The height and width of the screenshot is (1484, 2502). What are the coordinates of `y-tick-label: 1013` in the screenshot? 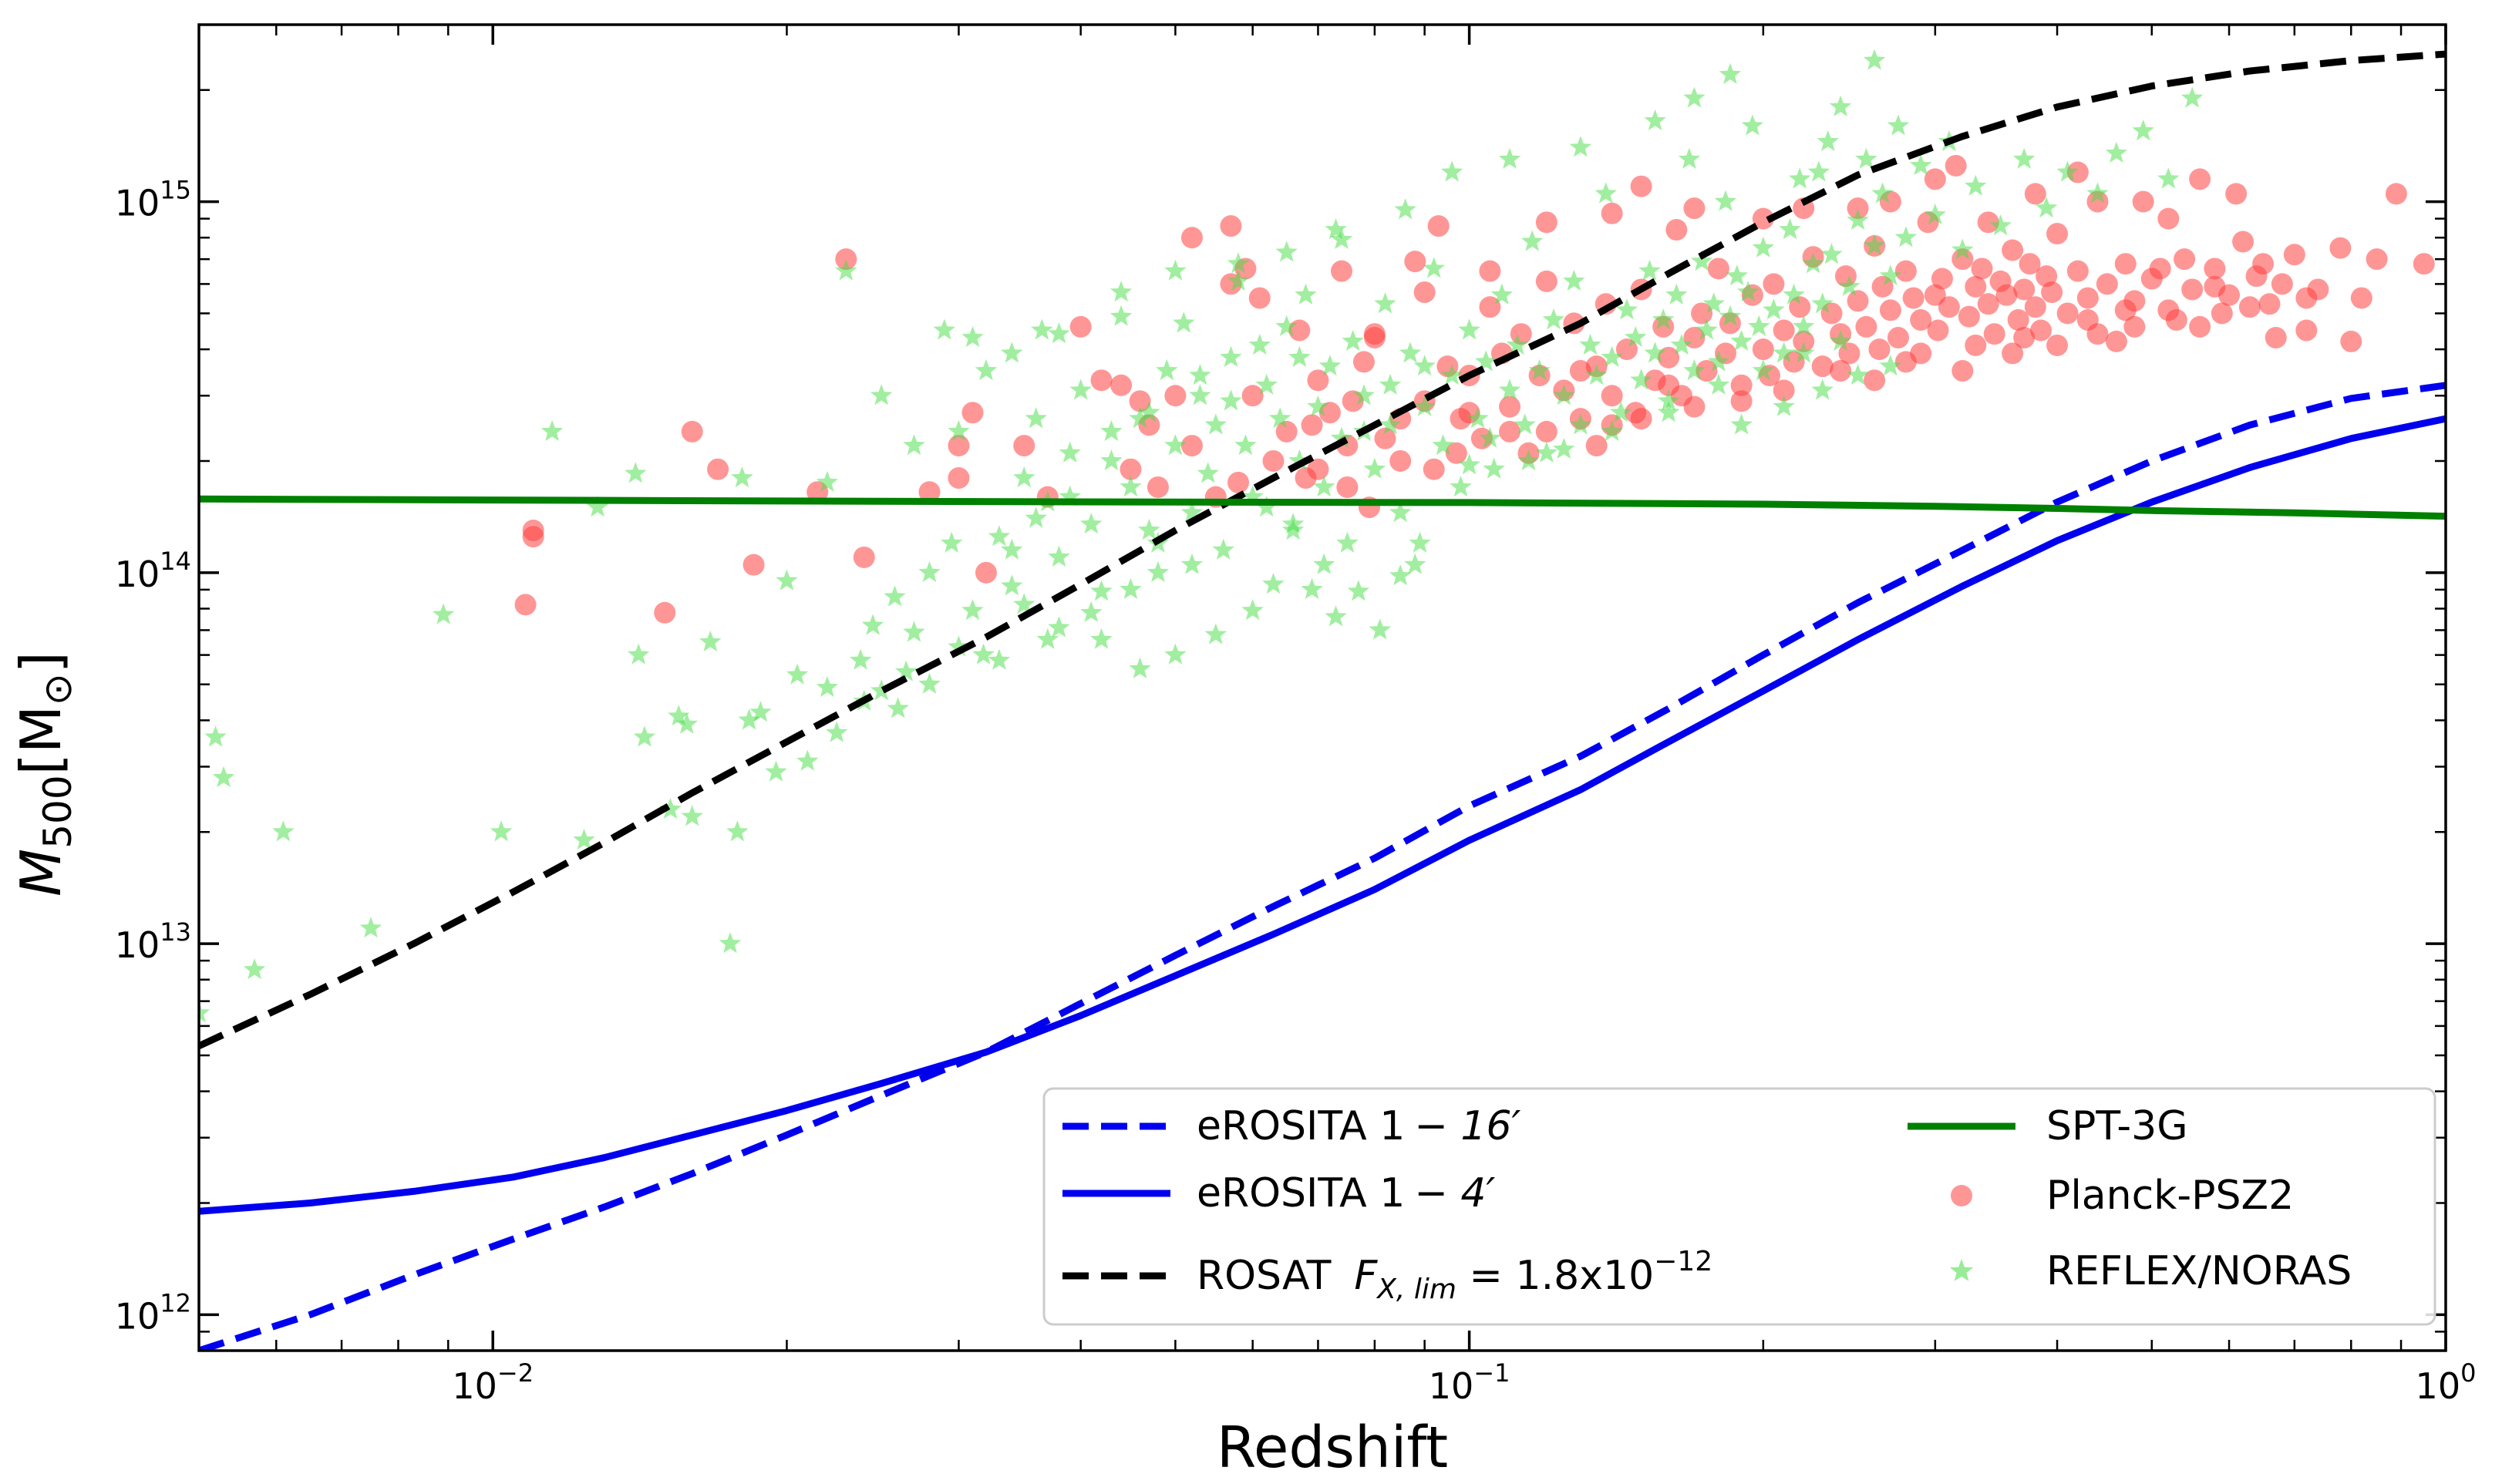 It's located at (153, 941).